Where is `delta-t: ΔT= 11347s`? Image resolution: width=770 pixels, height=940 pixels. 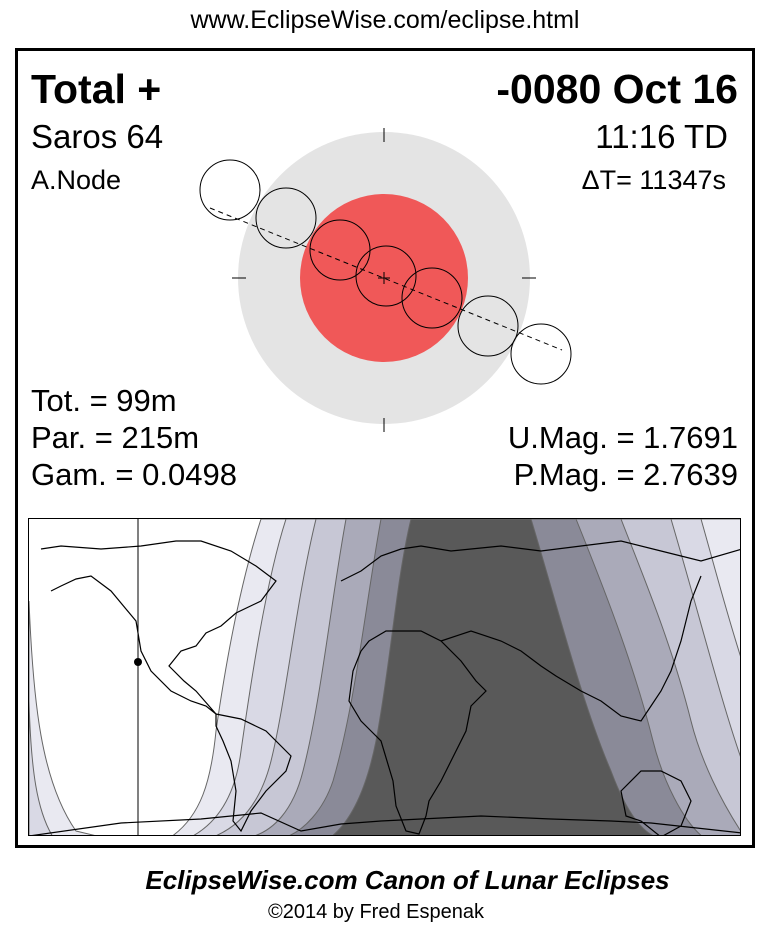
delta-t: ΔT= 11347s is located at coordinates (653, 180).